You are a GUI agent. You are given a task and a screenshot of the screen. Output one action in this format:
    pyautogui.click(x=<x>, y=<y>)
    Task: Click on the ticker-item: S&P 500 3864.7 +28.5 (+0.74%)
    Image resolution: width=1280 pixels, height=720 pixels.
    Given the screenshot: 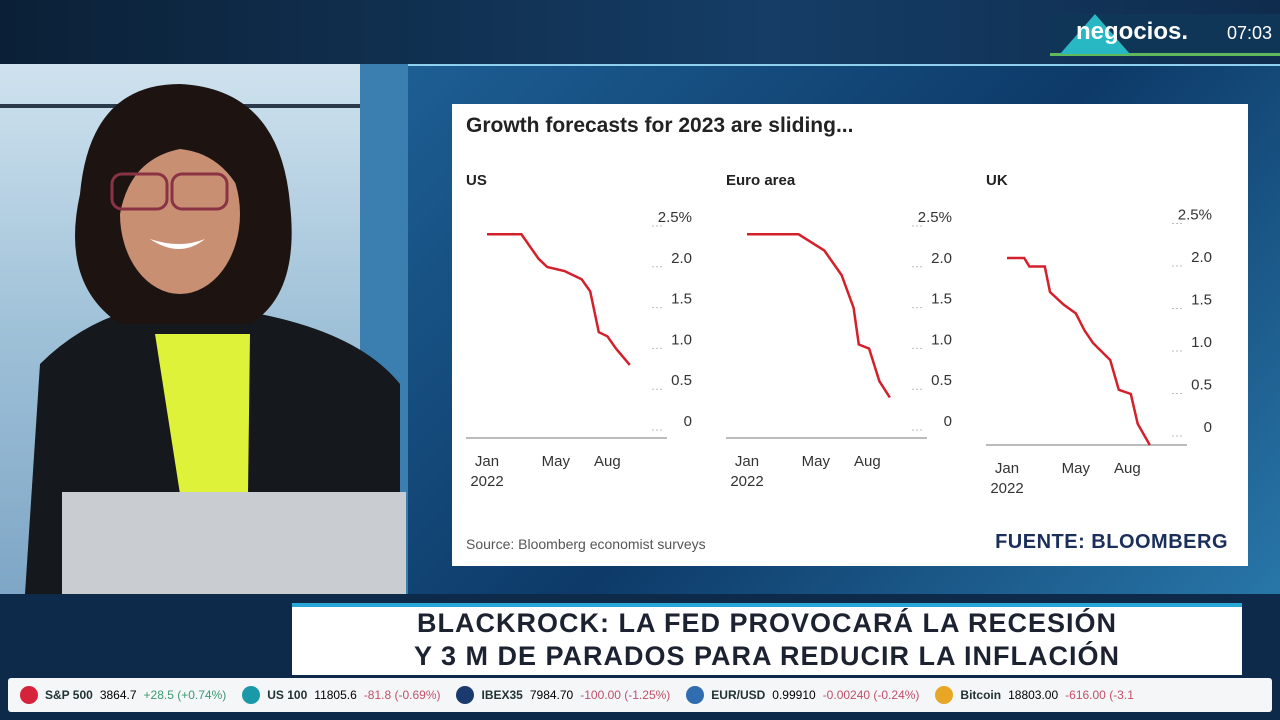 What is the action you would take?
    pyautogui.click(x=123, y=695)
    